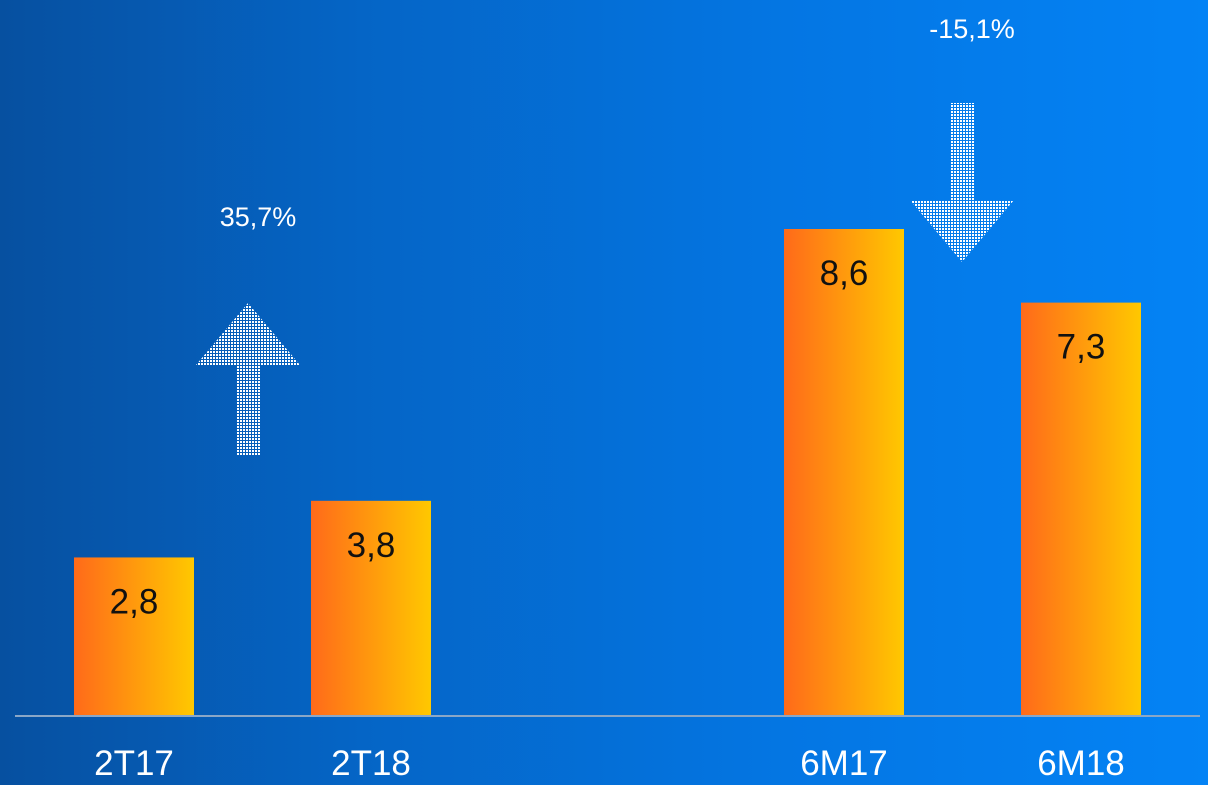 The image size is (1208, 785). I want to click on x-tick-6m18: 6M18, so click(1081, 763).